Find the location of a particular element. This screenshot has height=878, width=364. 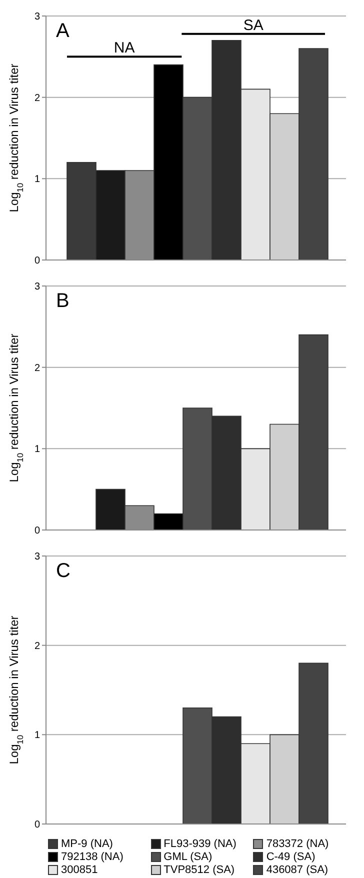

annotation: NA is located at coordinates (124, 48).